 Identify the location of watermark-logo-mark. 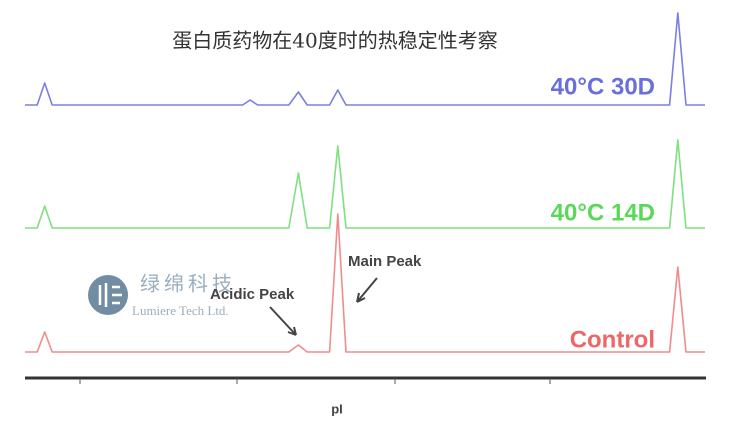
(110, 295).